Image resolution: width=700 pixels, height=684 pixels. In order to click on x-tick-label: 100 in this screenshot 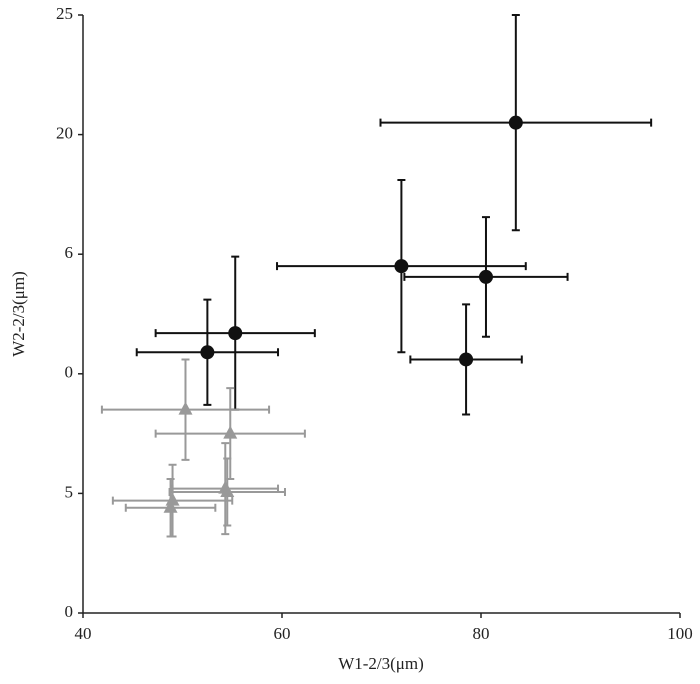, I will do `click(680, 633)`.